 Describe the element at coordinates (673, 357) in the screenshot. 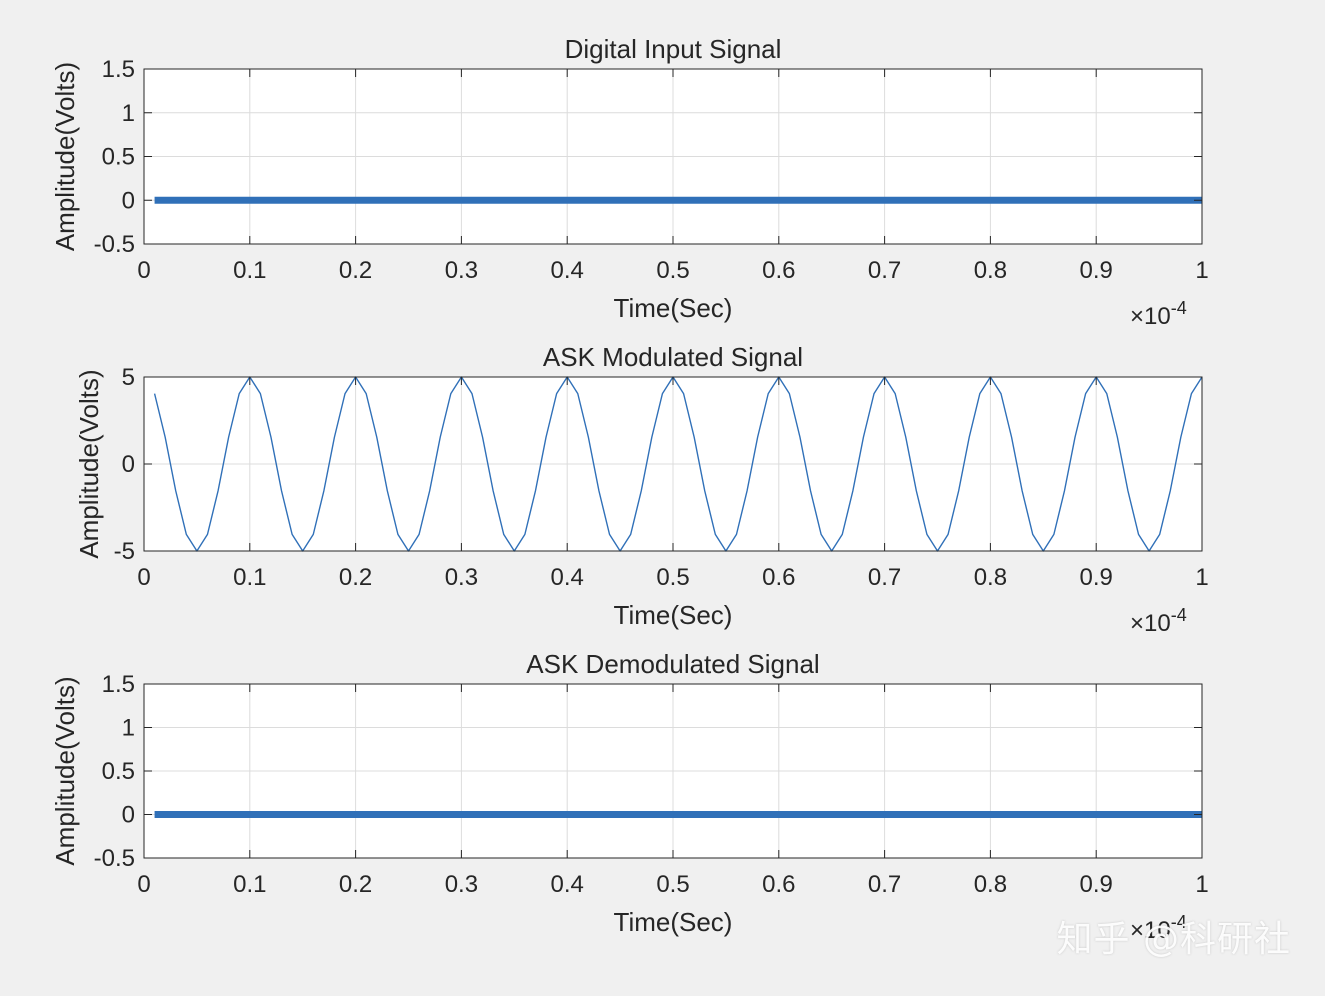

I see `chart-title: ASK Modulated Signal` at that location.